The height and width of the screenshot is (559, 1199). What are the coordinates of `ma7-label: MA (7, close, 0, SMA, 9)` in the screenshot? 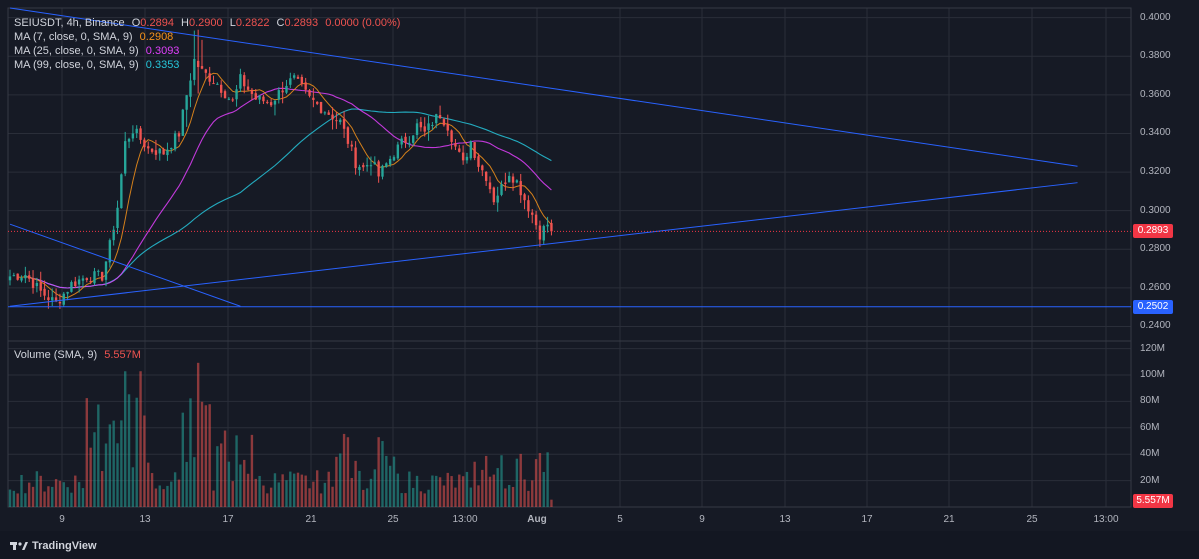 It's located at (73, 37).